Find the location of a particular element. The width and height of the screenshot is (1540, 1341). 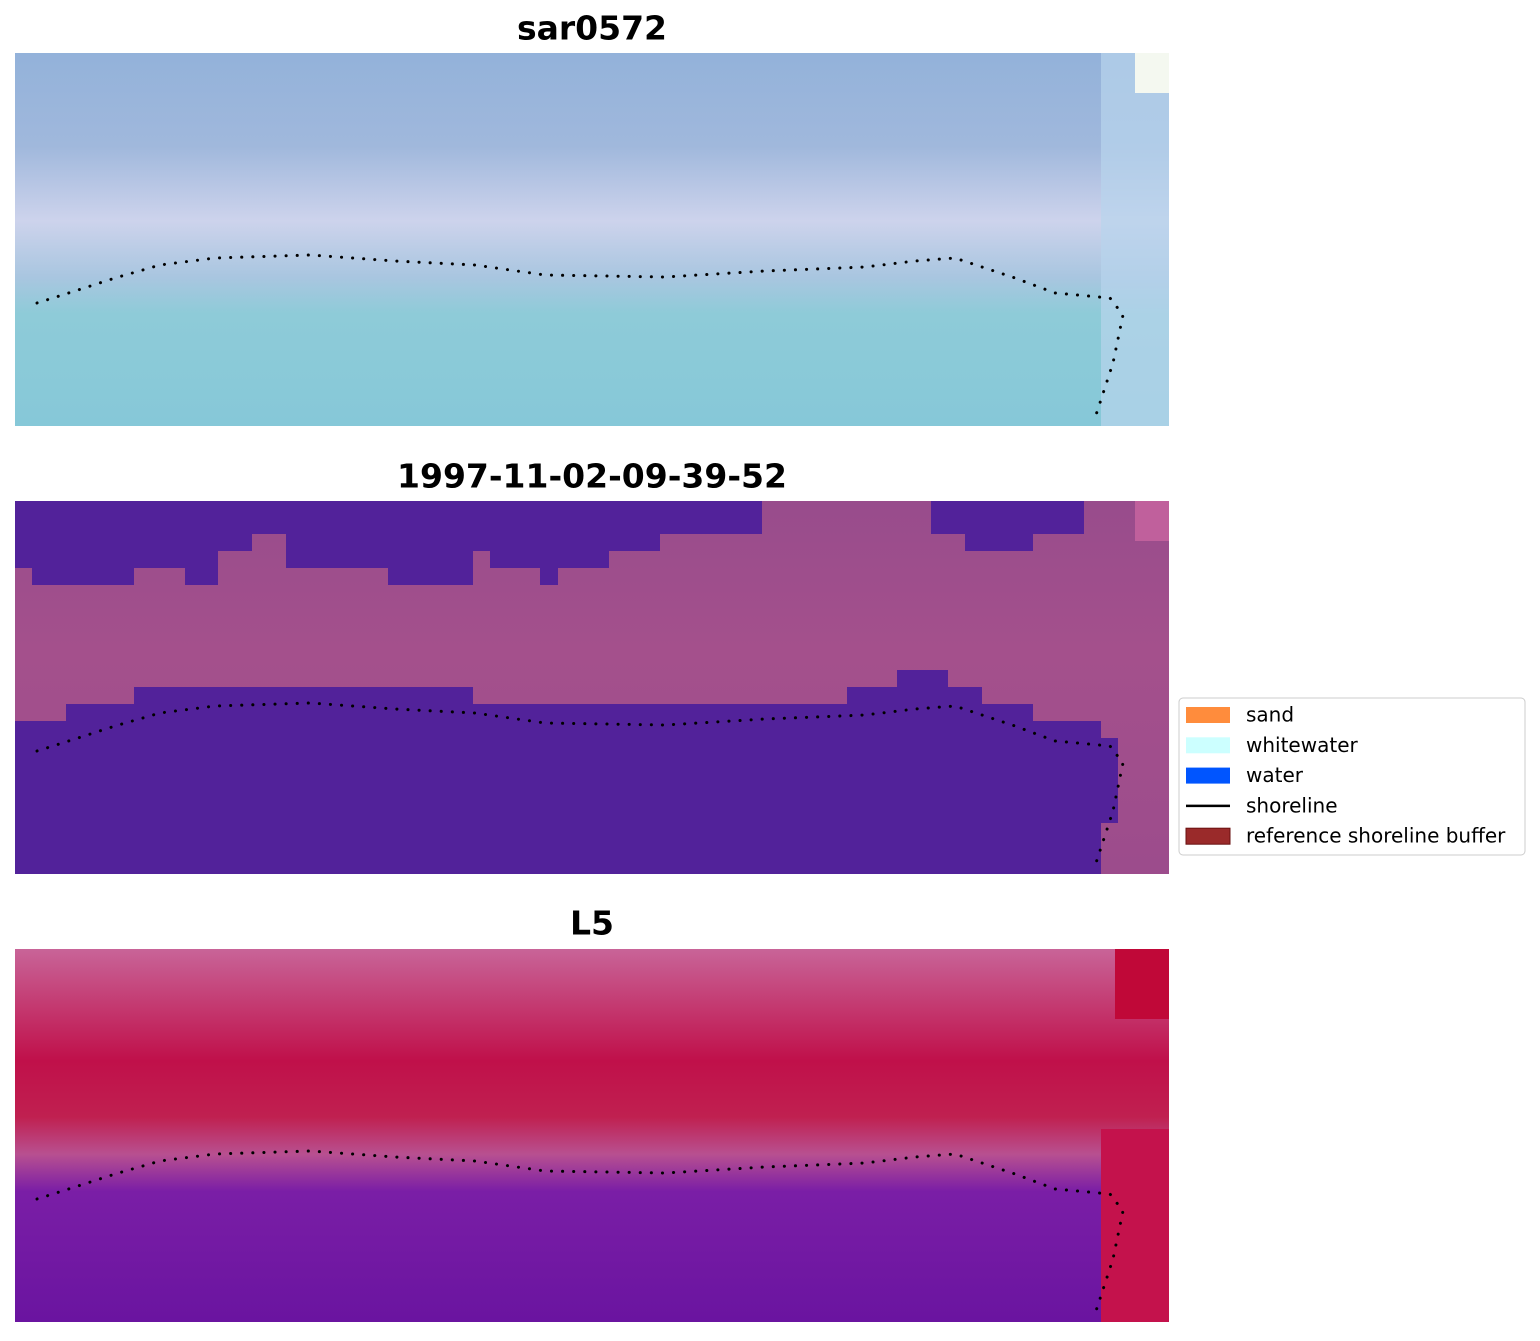

legend-label: shoreline is located at coordinates (1292, 805).